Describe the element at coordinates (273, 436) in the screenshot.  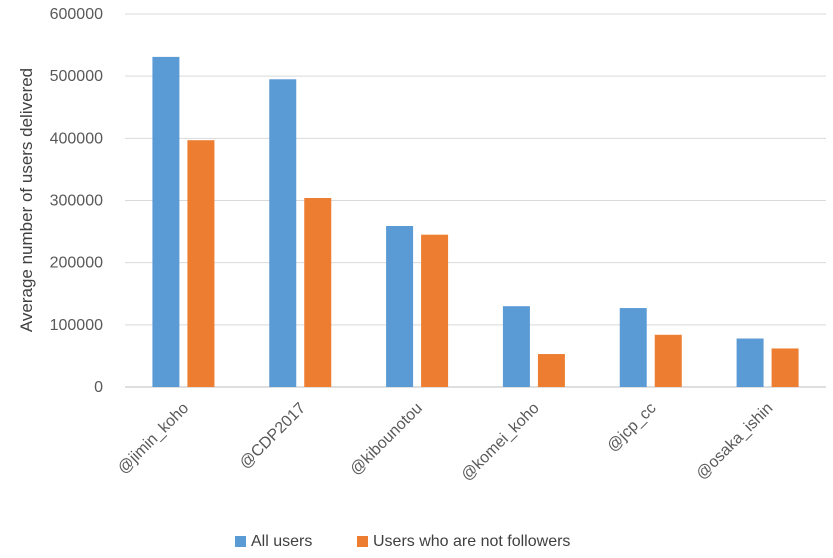
I see `x-tick-label: @CDP2017` at that location.